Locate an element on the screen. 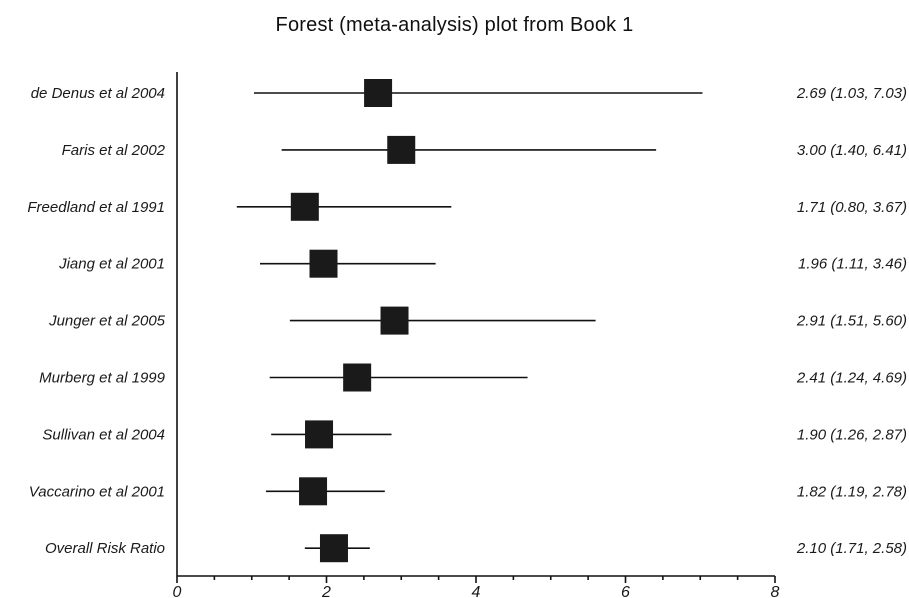 This screenshot has width=909, height=598. study-row: Jiang et al 2001 1.96 (1.11, 3.46) is located at coordinates (482, 263).